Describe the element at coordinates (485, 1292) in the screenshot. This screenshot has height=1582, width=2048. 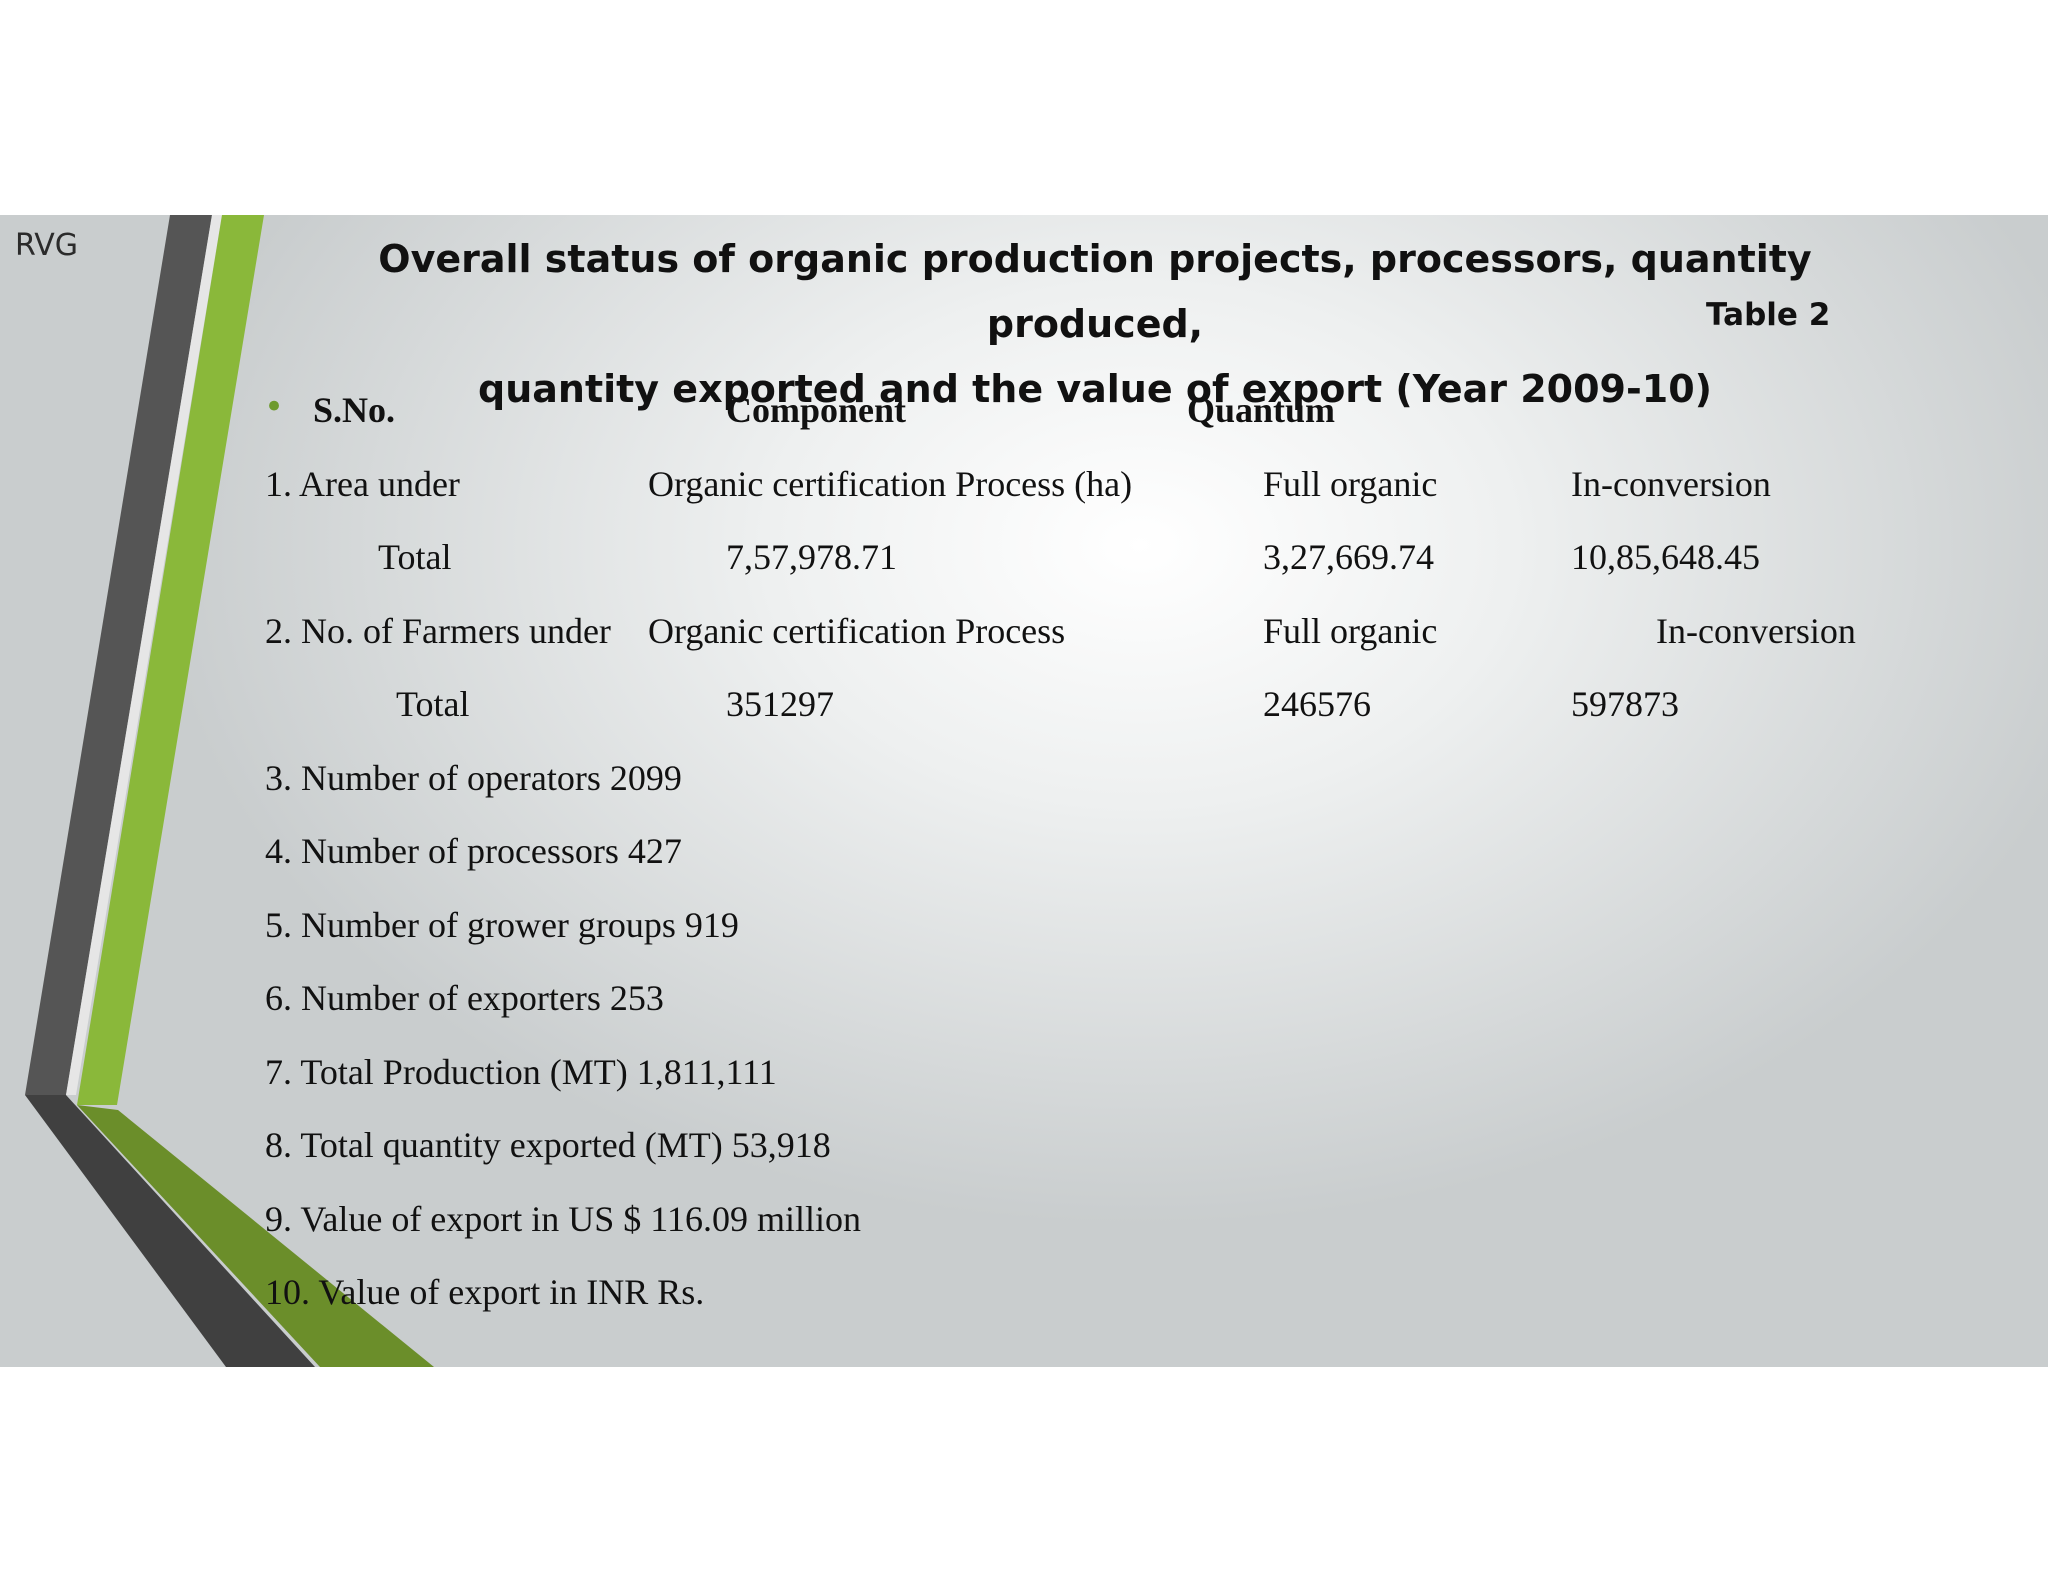
I see `list-item: 10. Value of export in INR Rs.` at that location.